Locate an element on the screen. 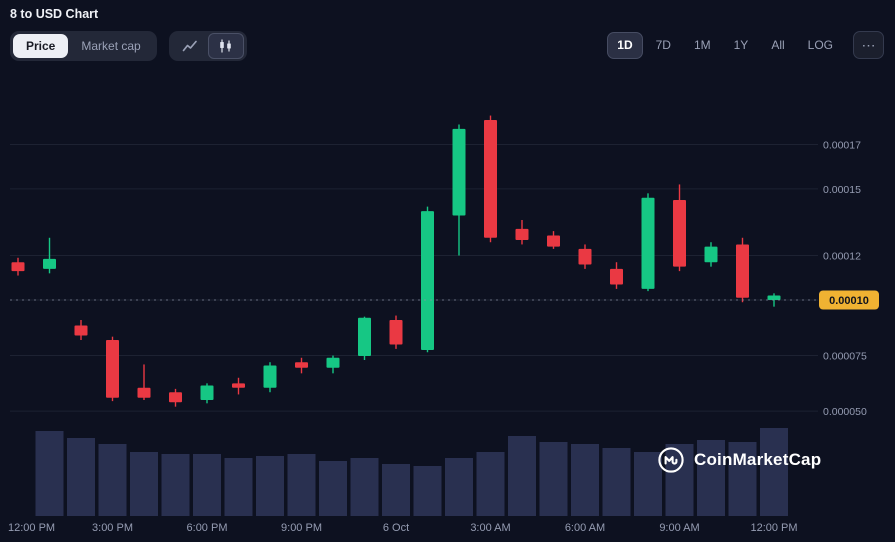 The height and width of the screenshot is (542, 895). x-axis-label: 6:00 PM is located at coordinates (207, 528).